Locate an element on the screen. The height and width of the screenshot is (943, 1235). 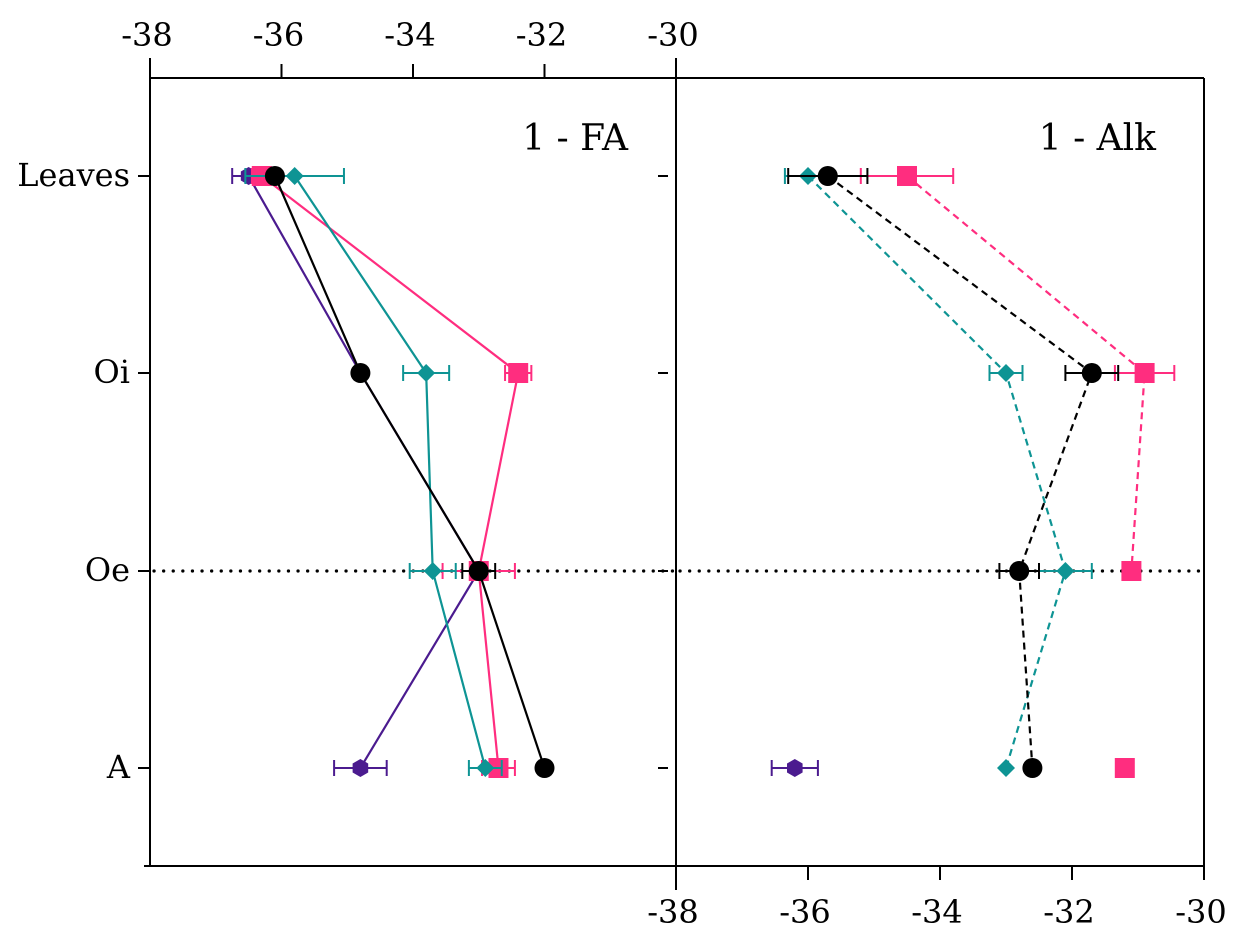
series-teal is located at coordinates (373, 472).